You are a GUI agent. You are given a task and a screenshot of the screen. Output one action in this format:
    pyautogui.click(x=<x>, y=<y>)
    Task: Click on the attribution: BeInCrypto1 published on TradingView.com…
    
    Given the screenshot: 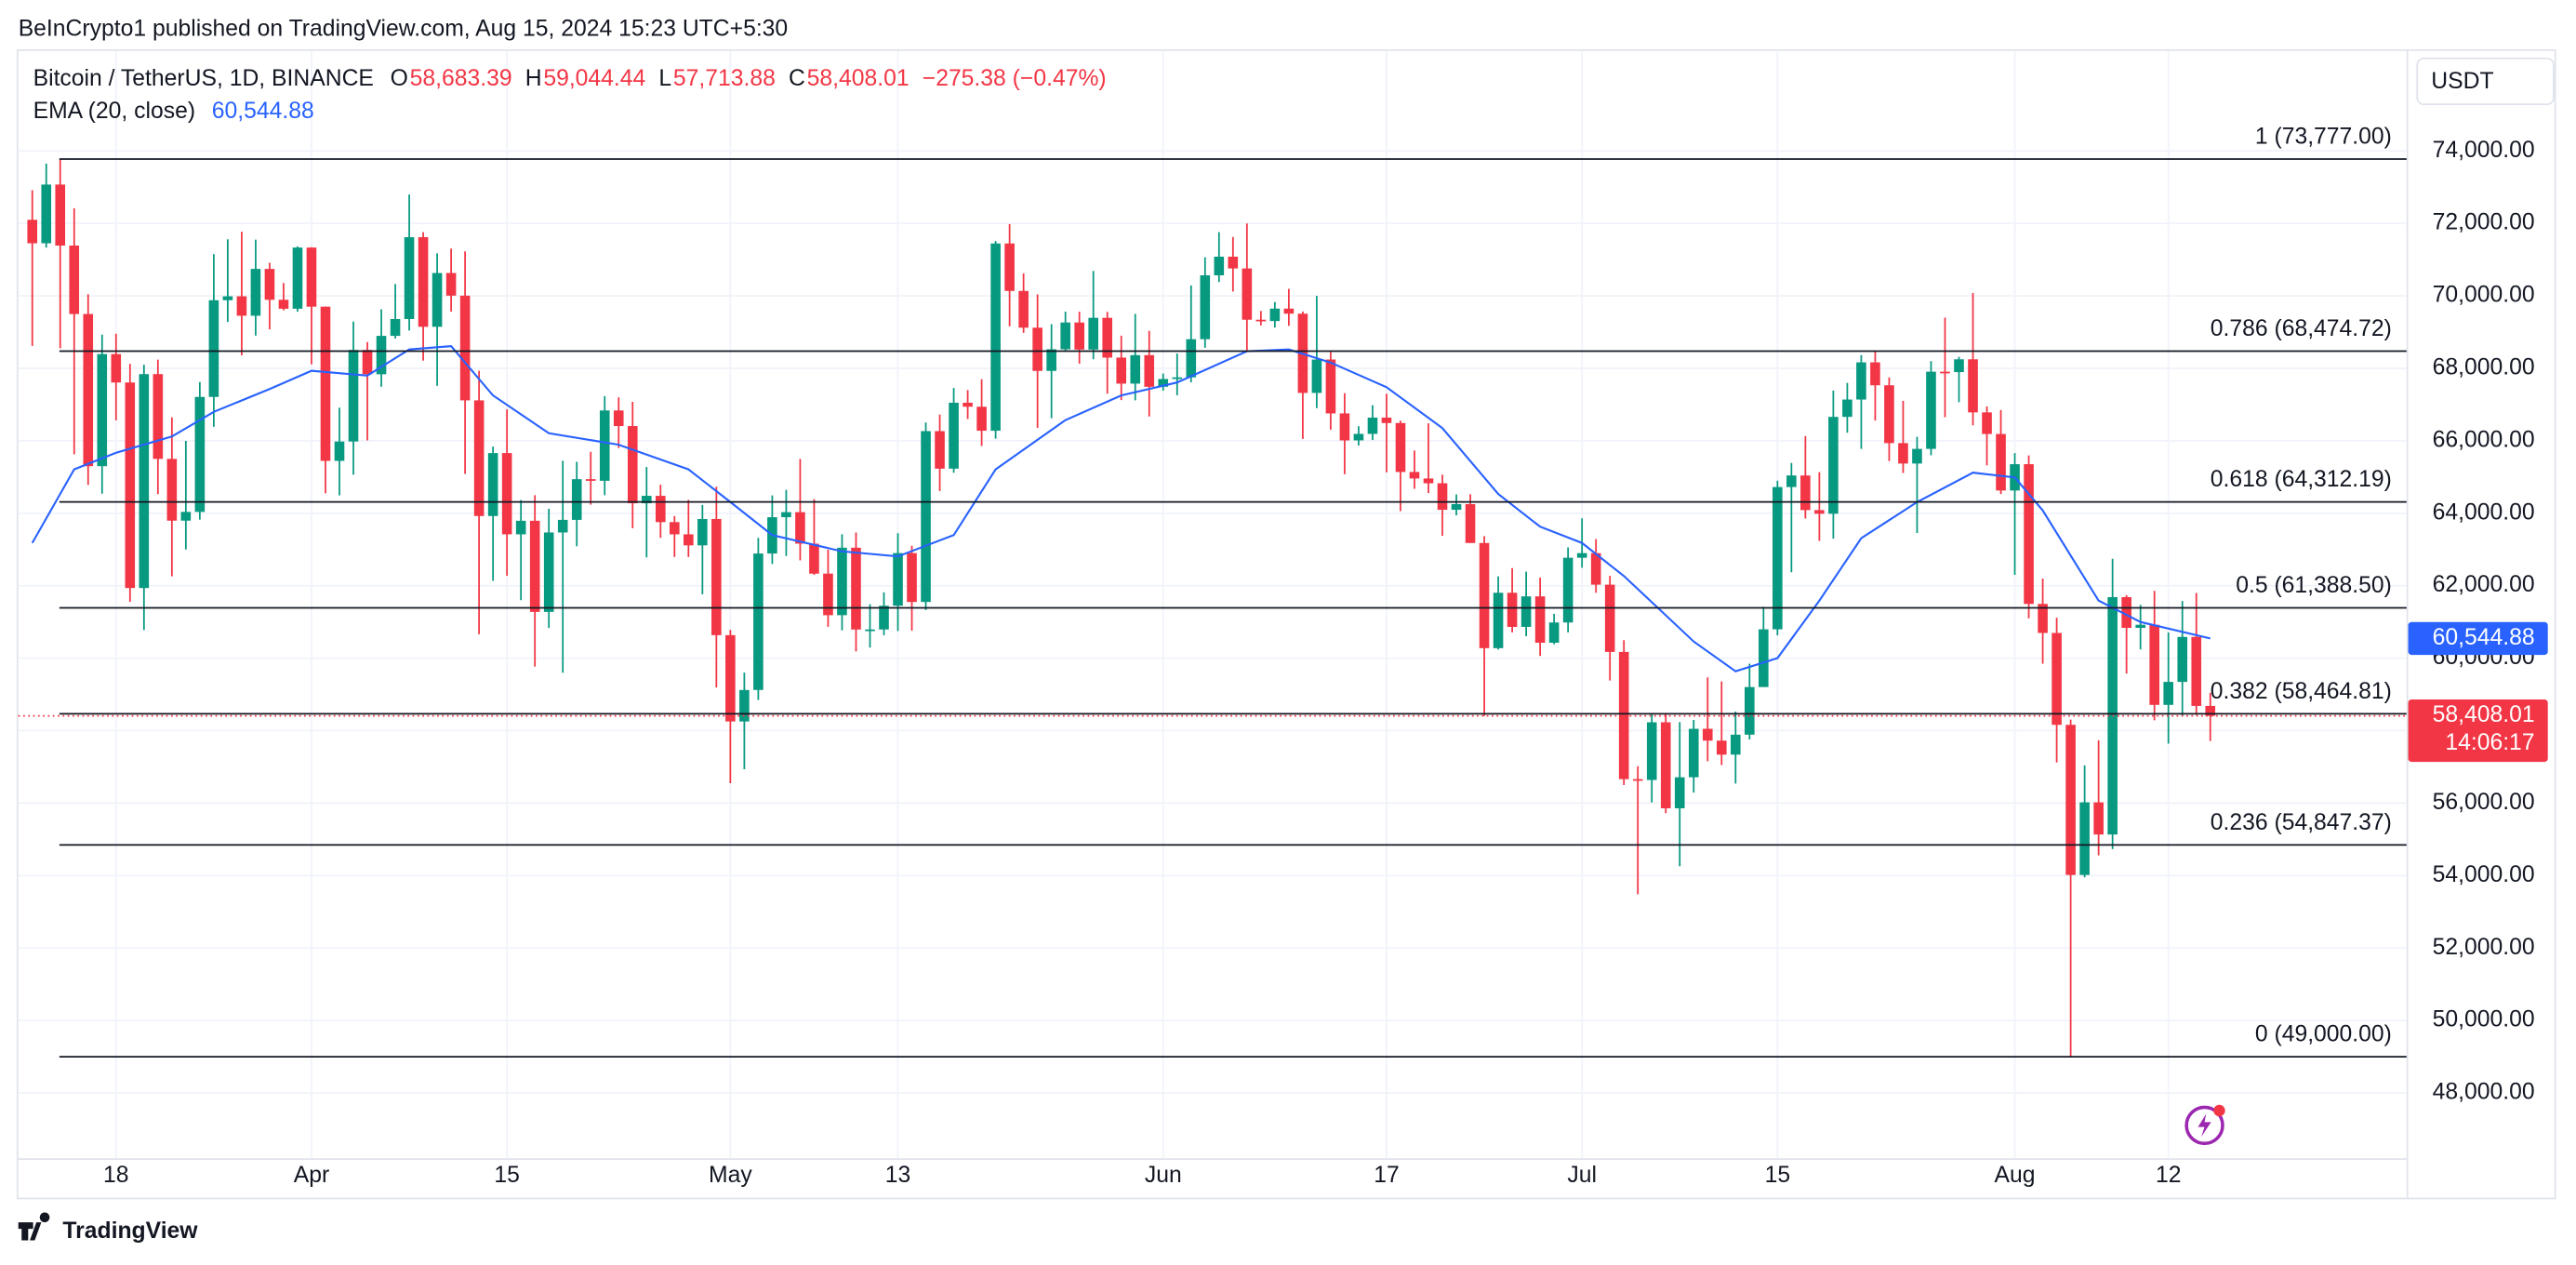 What is the action you would take?
    pyautogui.click(x=404, y=28)
    